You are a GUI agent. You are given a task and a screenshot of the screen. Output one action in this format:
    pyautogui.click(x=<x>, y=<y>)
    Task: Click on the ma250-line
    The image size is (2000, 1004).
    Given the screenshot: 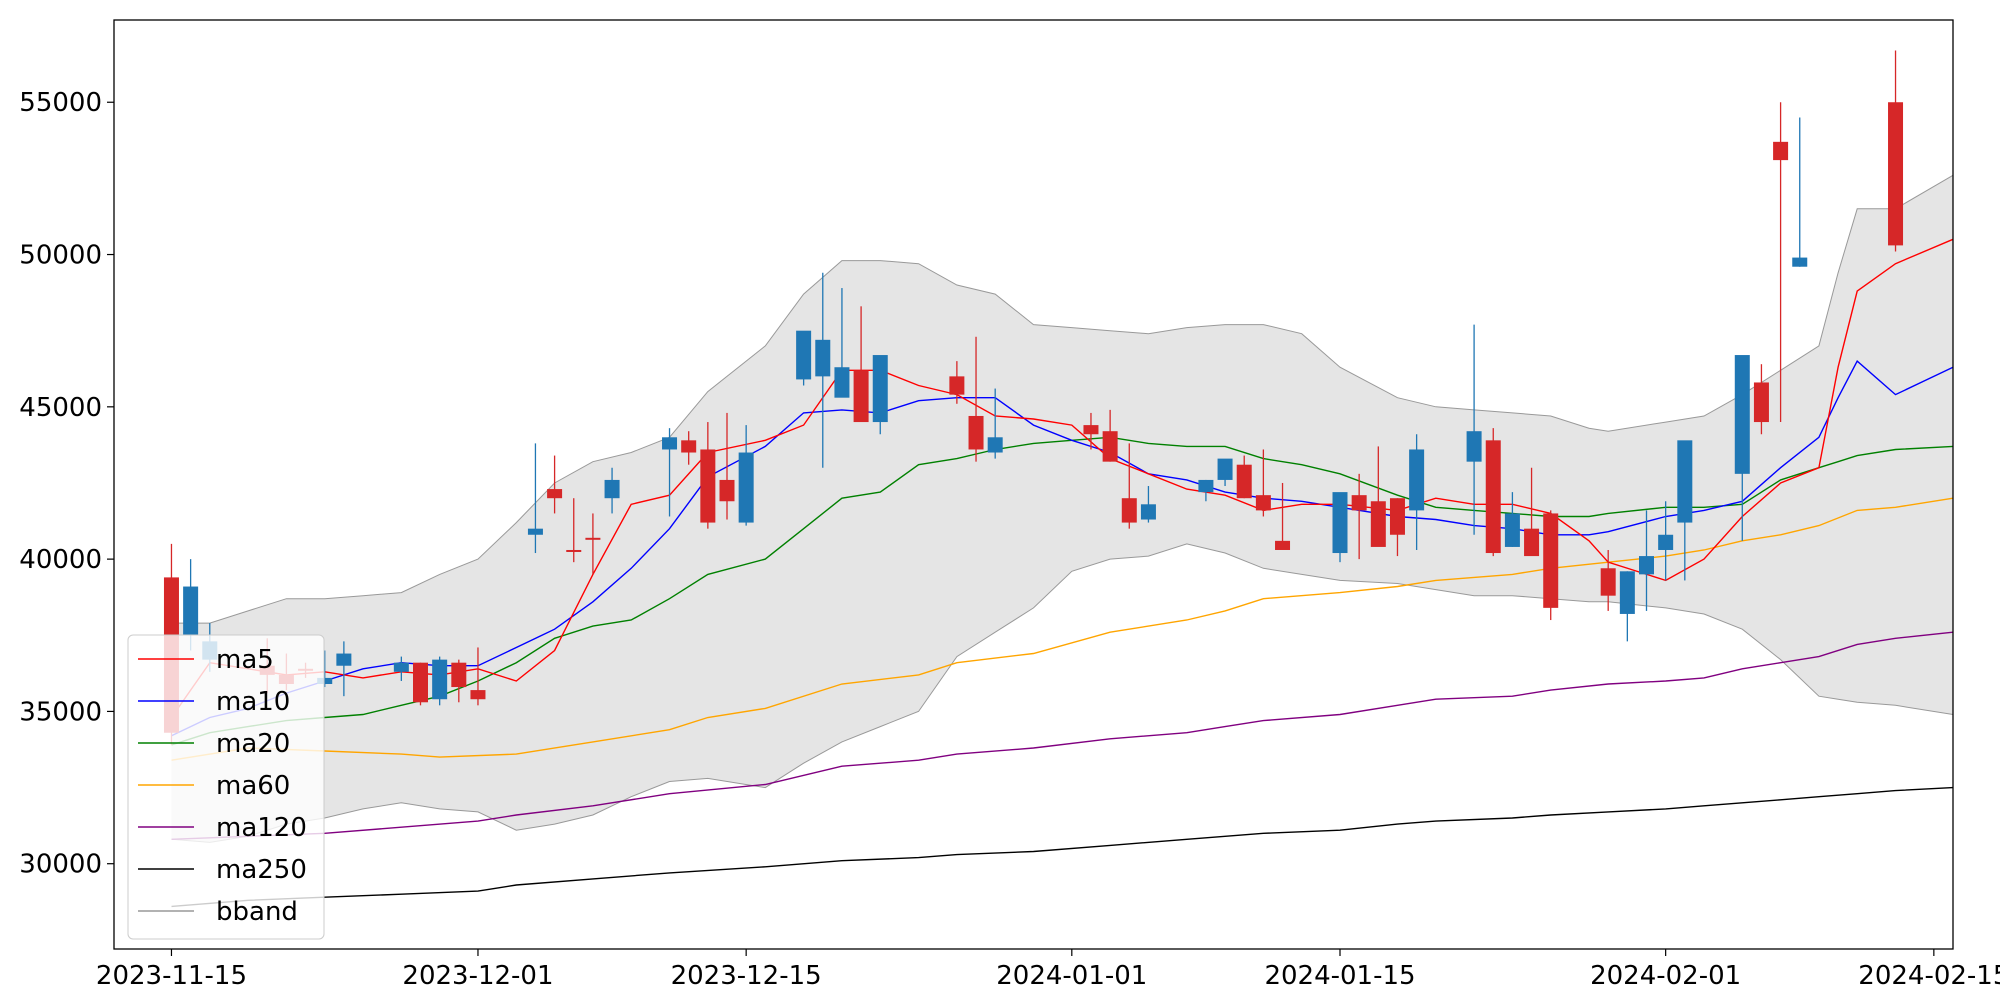 What is the action you would take?
    pyautogui.click(x=1062, y=847)
    